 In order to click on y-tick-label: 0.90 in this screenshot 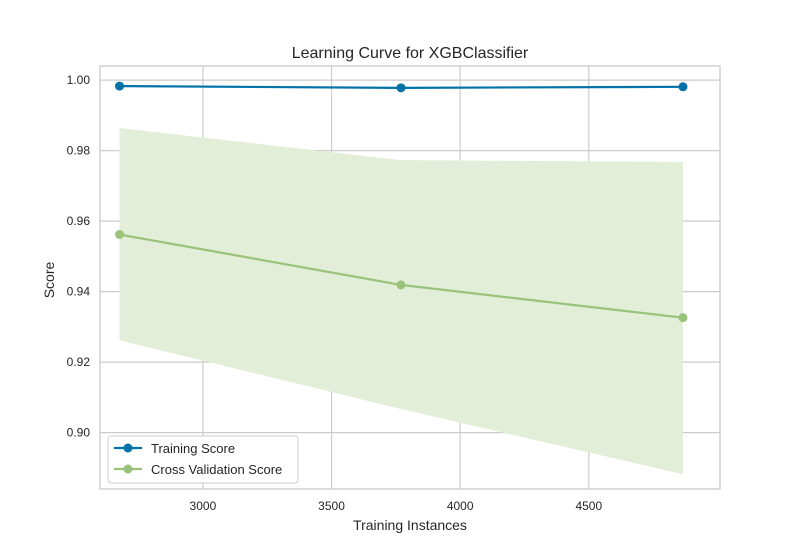, I will do `click(79, 433)`.